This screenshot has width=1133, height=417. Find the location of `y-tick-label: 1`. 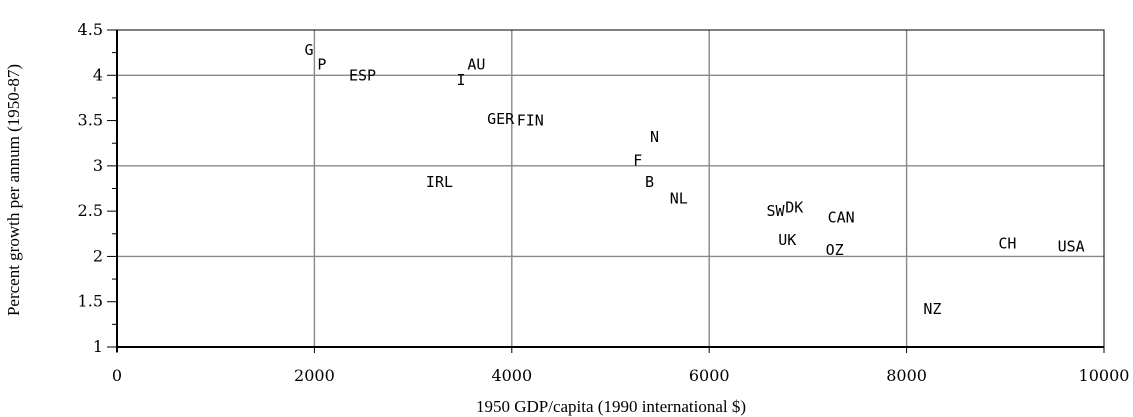

y-tick-label: 1 is located at coordinates (98, 346).